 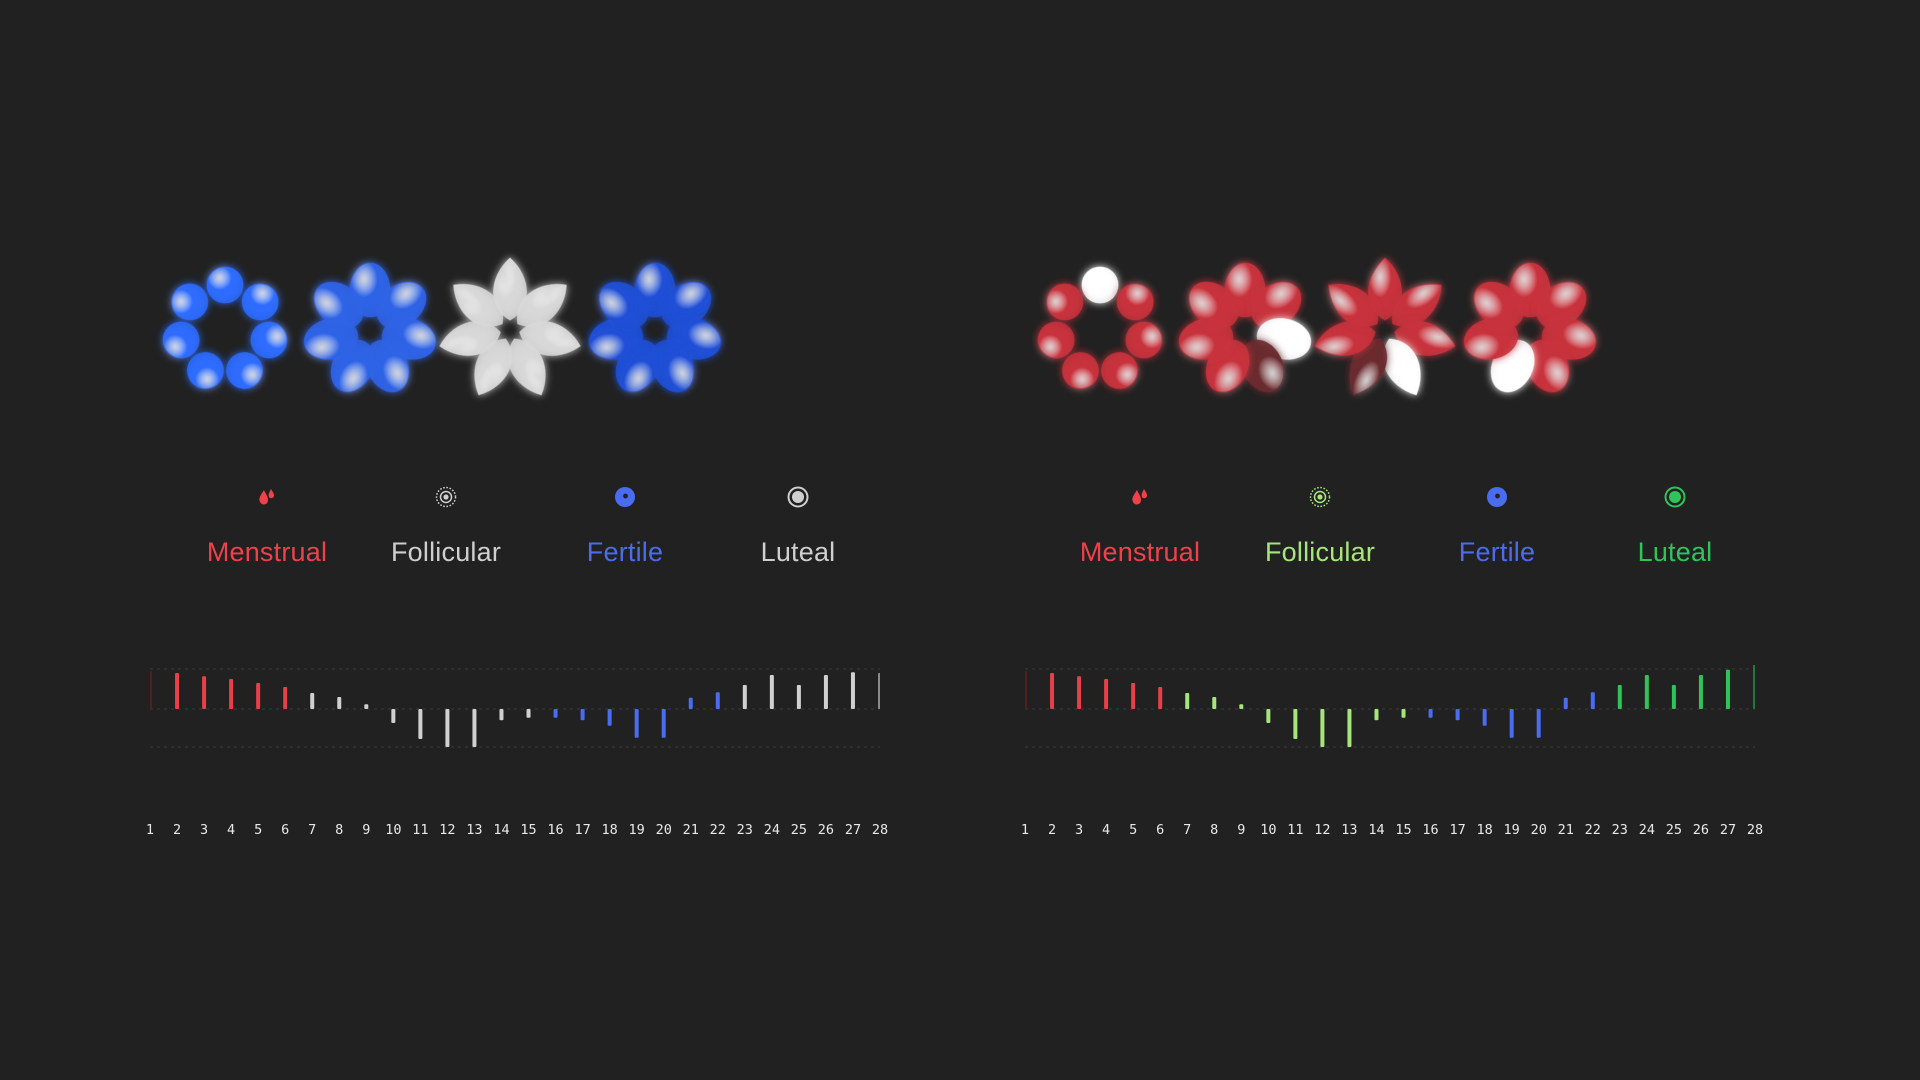 What do you see at coordinates (798, 830) in the screenshot?
I see `day-number: 25` at bounding box center [798, 830].